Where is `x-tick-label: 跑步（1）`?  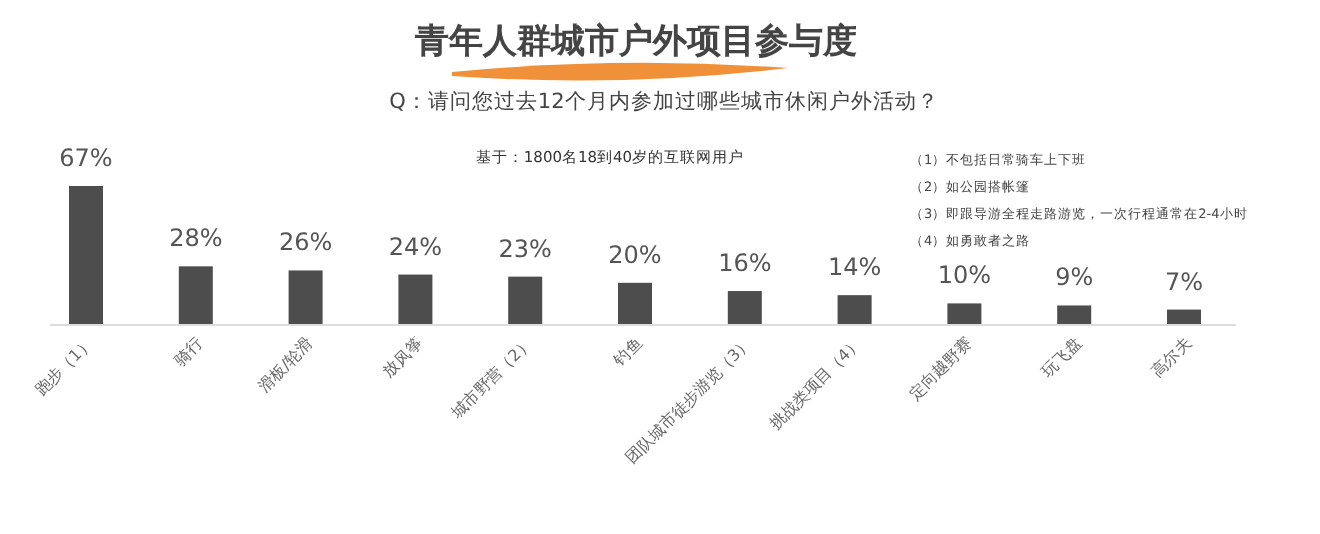
x-tick-label: 跑步（1） is located at coordinates (64, 367).